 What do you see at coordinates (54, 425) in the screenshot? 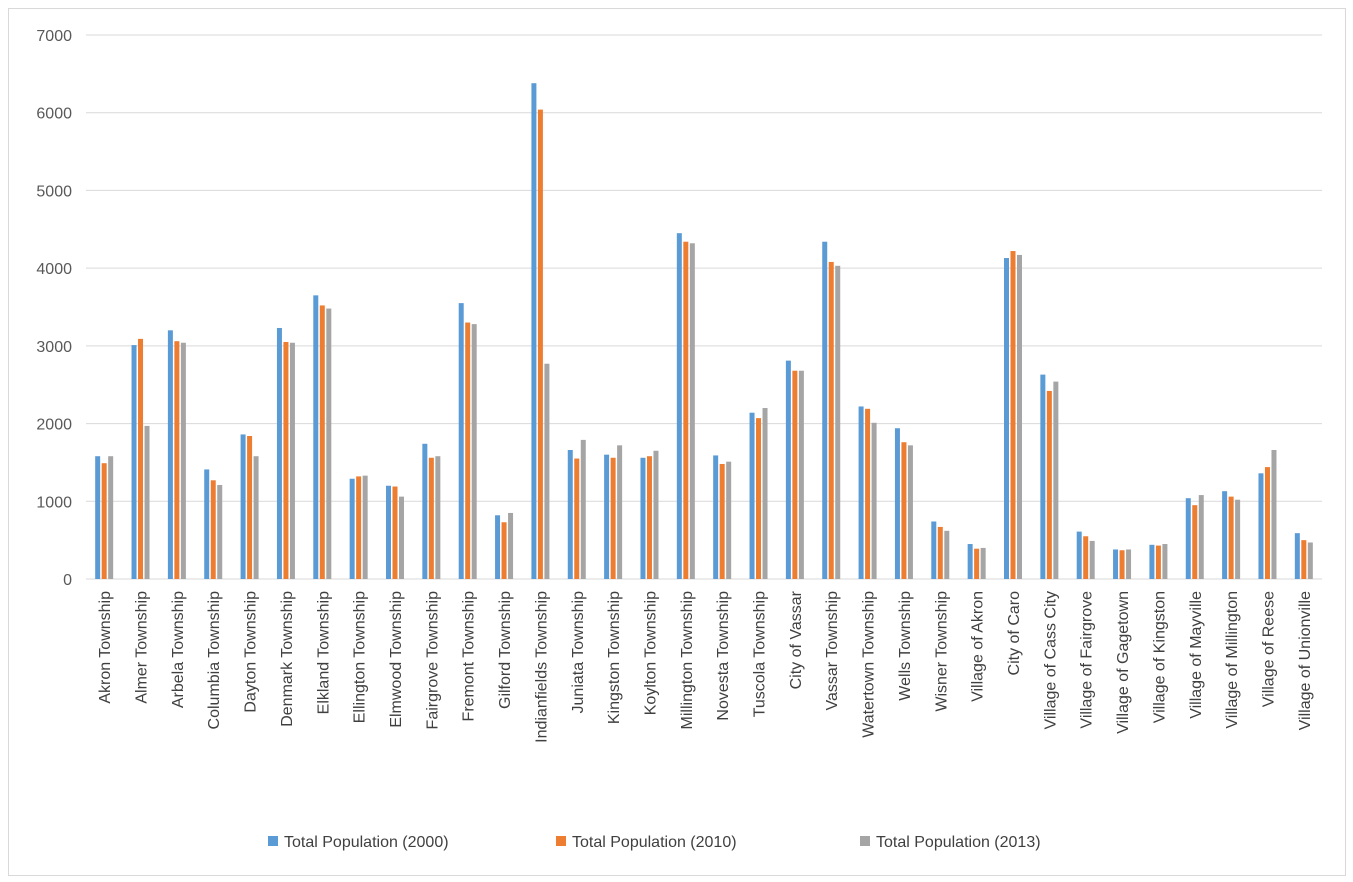
I see `y-tick-label: 2000` at bounding box center [54, 425].